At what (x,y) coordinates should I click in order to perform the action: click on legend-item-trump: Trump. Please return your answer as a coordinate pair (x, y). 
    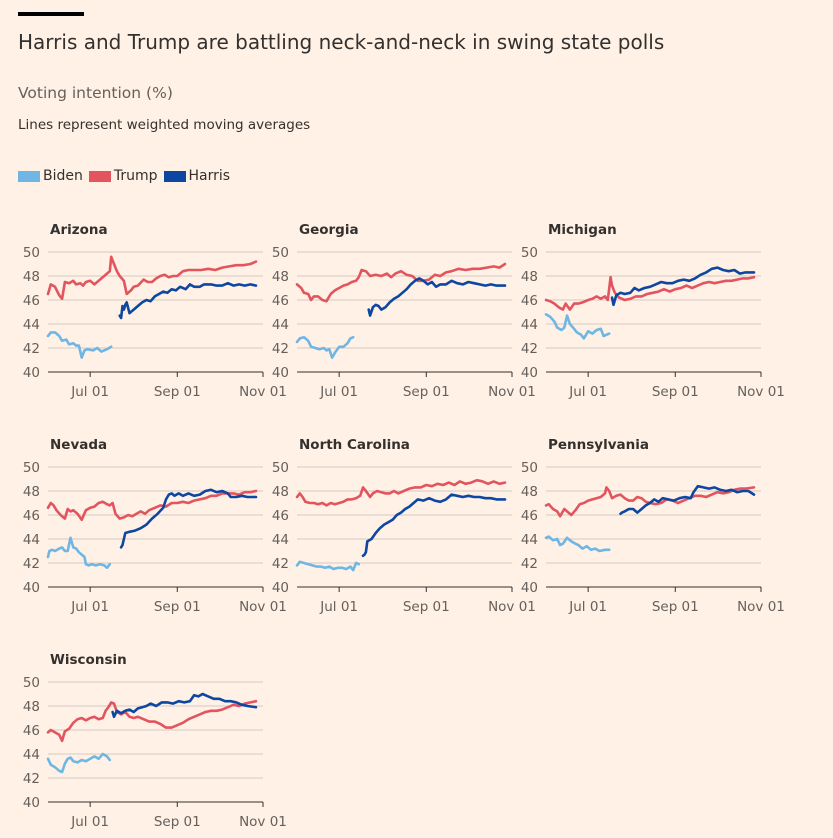
    Looking at the image, I should click on (123, 176).